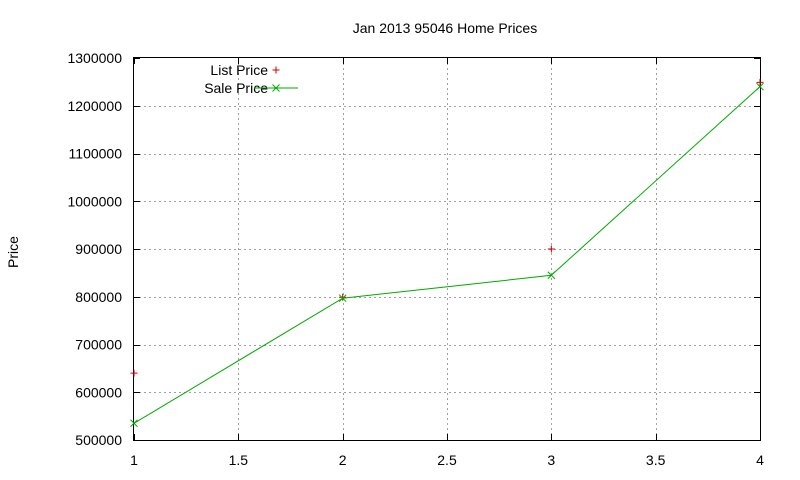 This screenshot has height=480, width=800. What do you see at coordinates (94, 58) in the screenshot?
I see `y-tick-label: 1300000` at bounding box center [94, 58].